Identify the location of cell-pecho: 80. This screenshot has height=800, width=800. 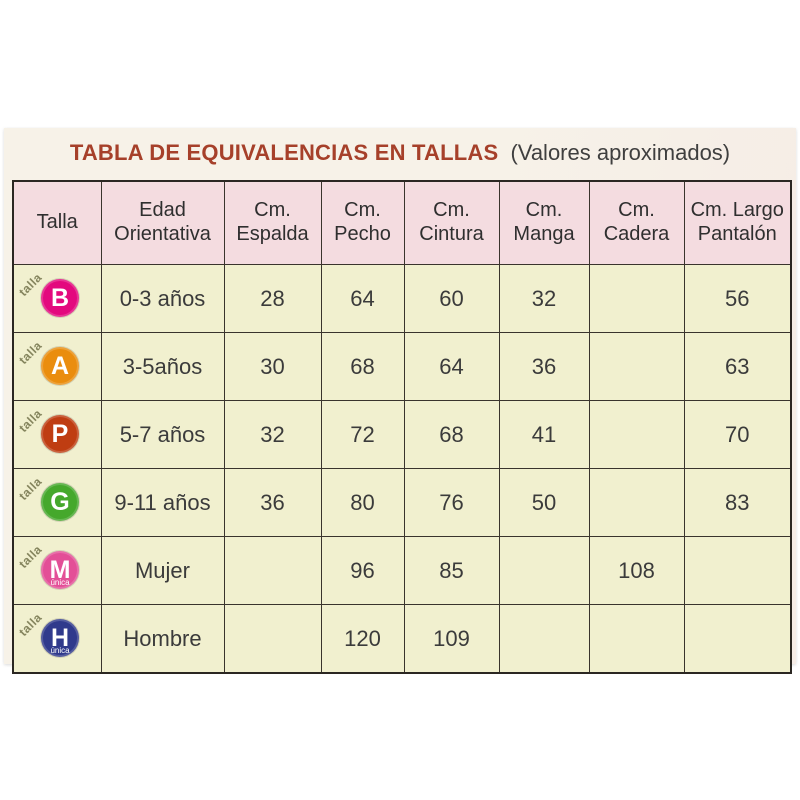
(362, 502).